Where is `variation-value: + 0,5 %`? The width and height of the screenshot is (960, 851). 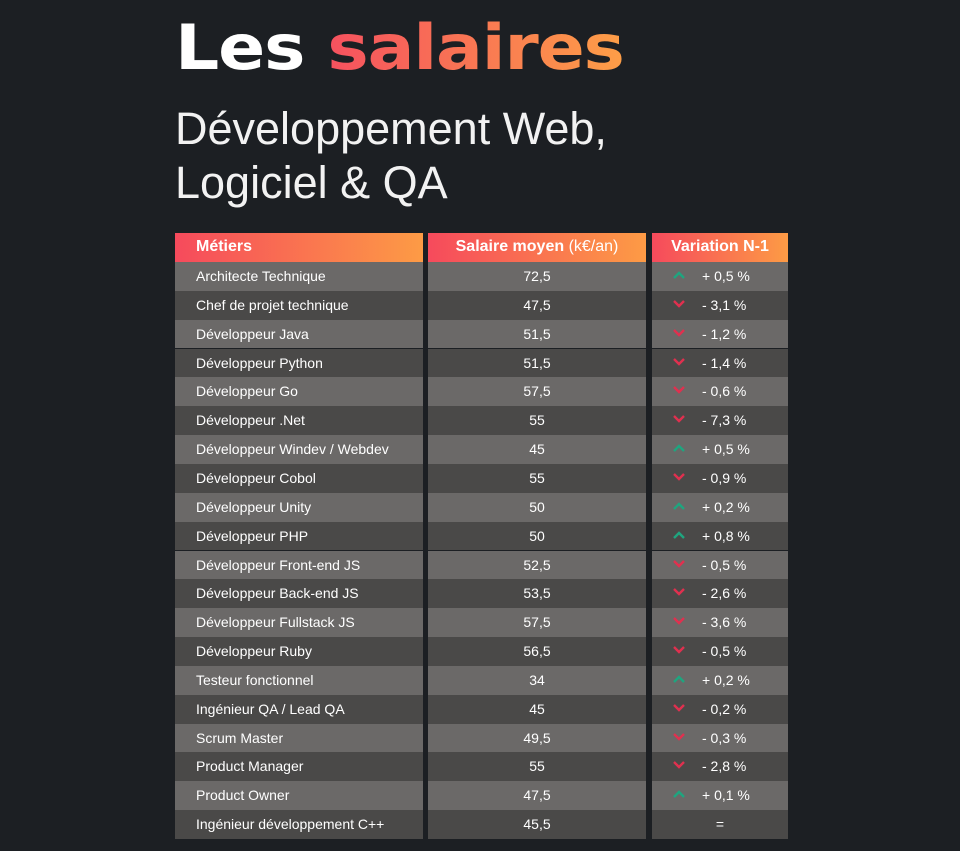 variation-value: + 0,5 % is located at coordinates (726, 449).